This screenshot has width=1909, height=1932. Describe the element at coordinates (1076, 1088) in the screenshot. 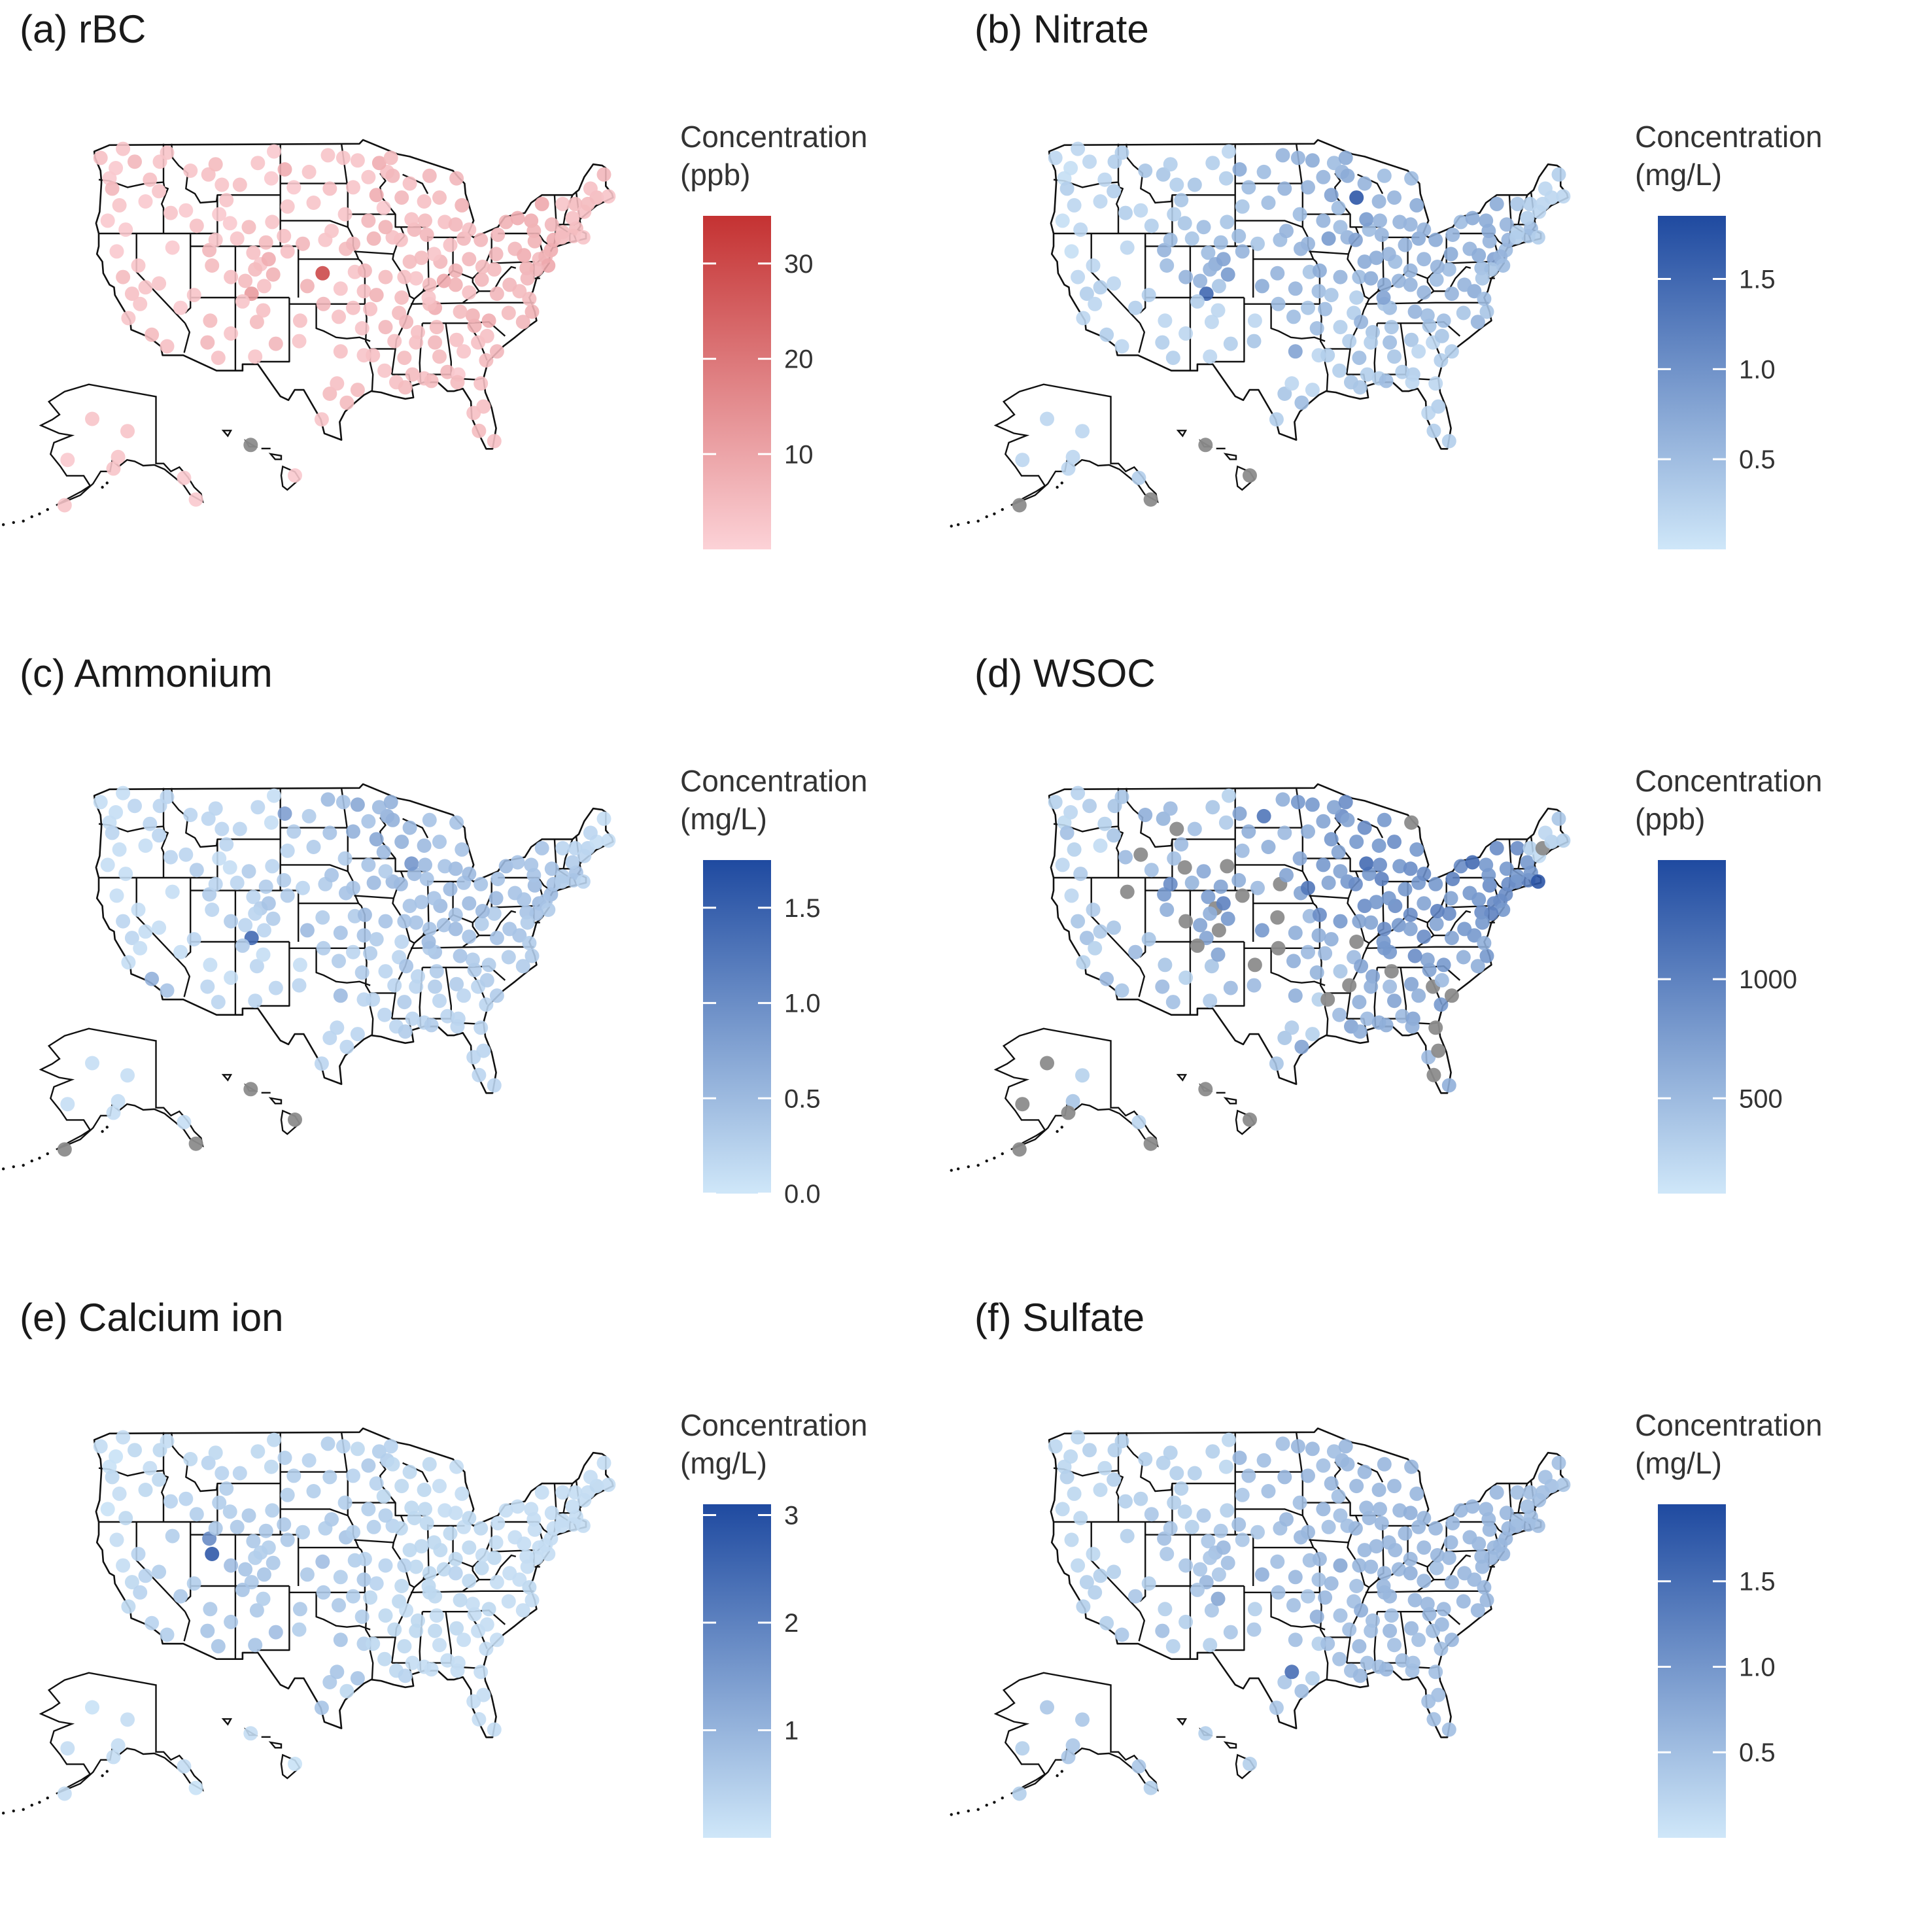

I see `alaska-outline` at that location.